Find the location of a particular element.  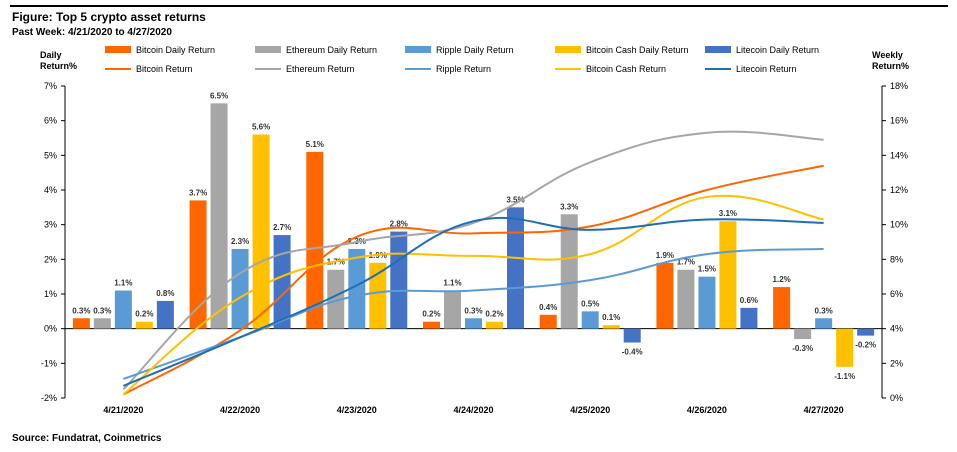

right-tick-label: 18% is located at coordinates (899, 86).